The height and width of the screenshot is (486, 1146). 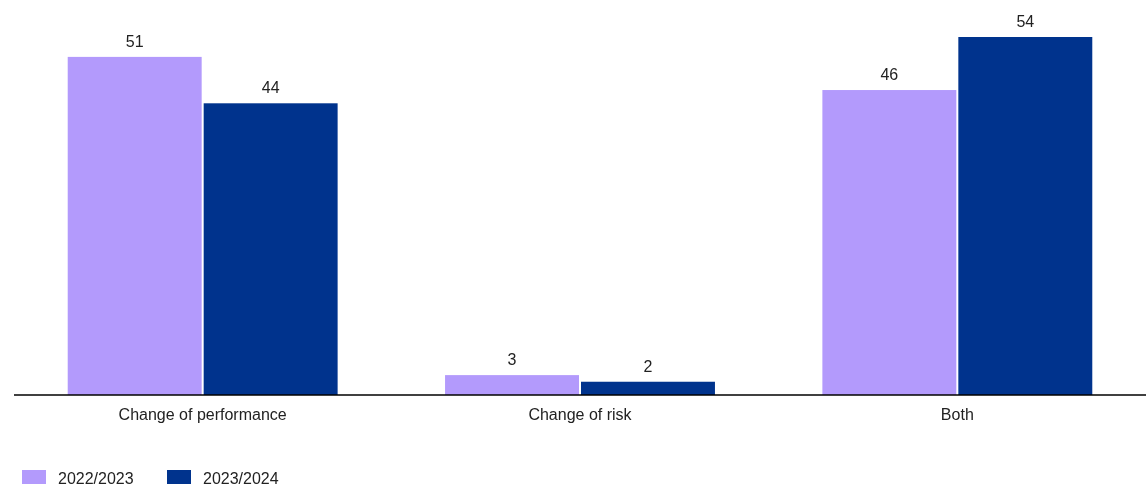 What do you see at coordinates (1025, 21) in the screenshot?
I see `data-label: 54` at bounding box center [1025, 21].